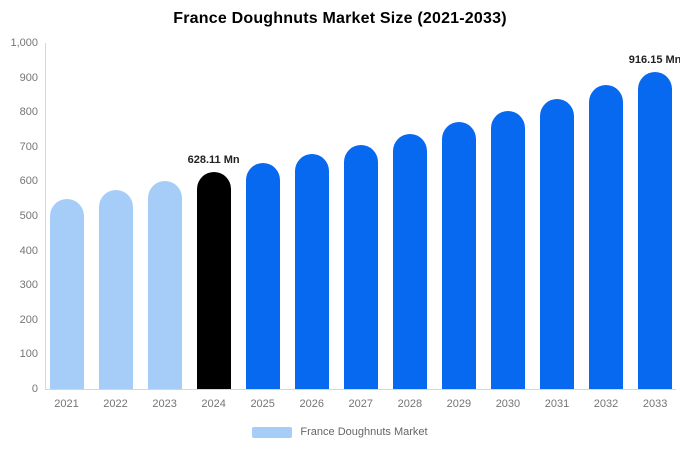 The height and width of the screenshot is (450, 680). What do you see at coordinates (24, 43) in the screenshot?
I see `y-tick-label-1000: 1,000` at bounding box center [24, 43].